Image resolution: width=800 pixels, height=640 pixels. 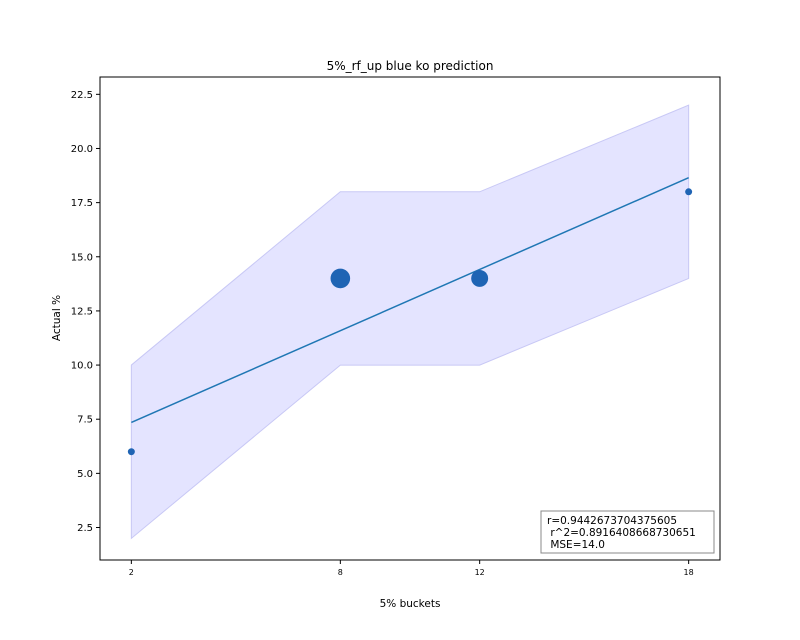 I want to click on x-tick-label: 18, so click(x=689, y=572).